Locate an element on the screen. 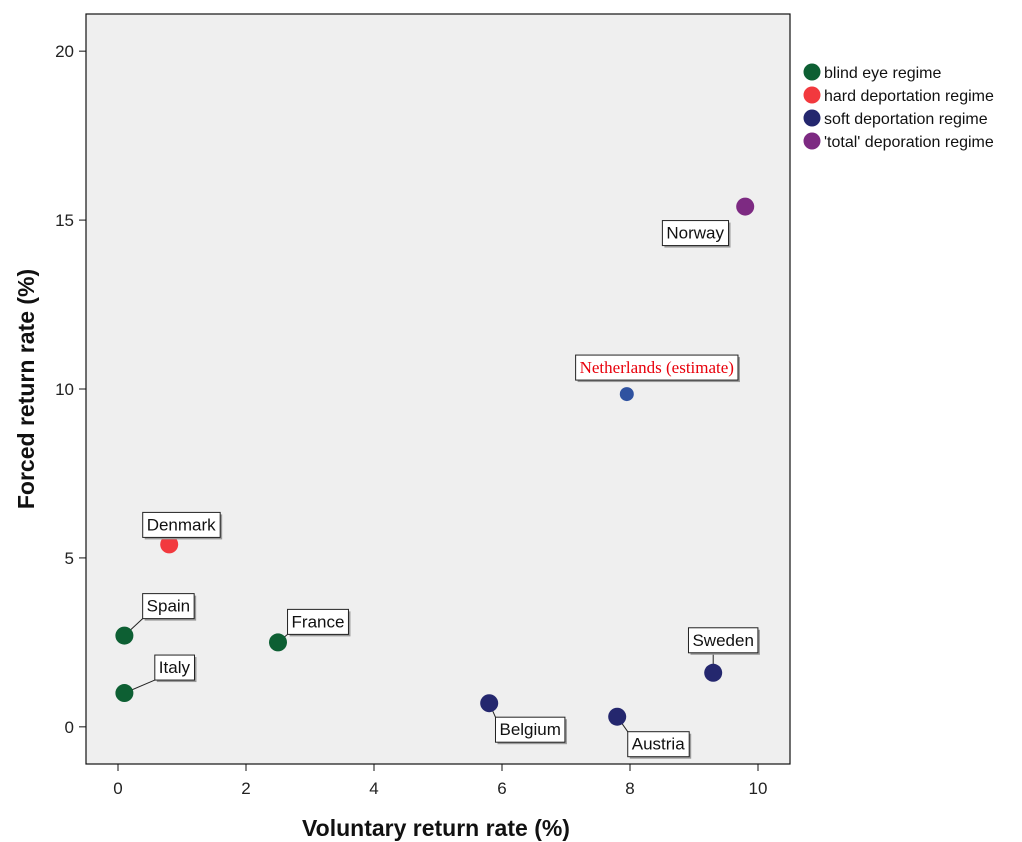 The width and height of the screenshot is (1022, 842). point-denmark is located at coordinates (169, 544).